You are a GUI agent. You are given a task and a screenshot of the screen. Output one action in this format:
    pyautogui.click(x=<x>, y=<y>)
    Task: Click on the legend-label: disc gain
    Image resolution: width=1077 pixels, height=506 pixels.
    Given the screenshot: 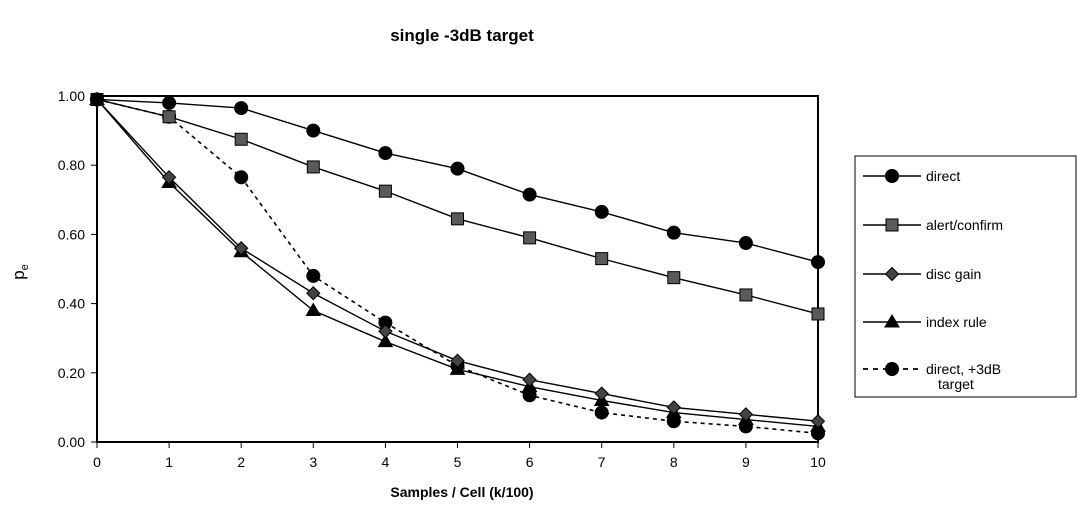 What is the action you would take?
    pyautogui.click(x=953, y=274)
    